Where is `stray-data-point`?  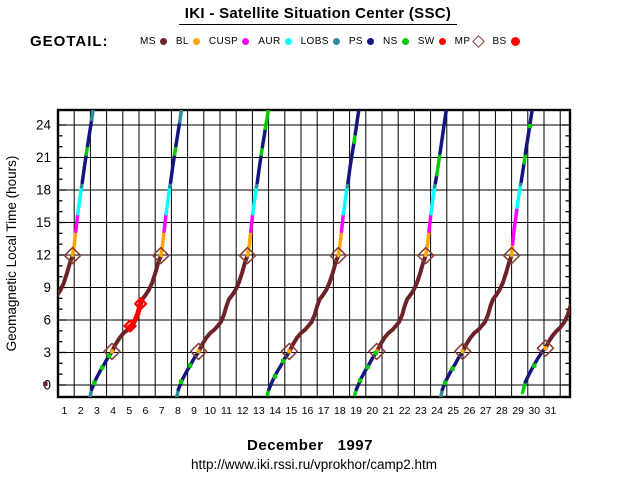 stray-data-point is located at coordinates (45, 384).